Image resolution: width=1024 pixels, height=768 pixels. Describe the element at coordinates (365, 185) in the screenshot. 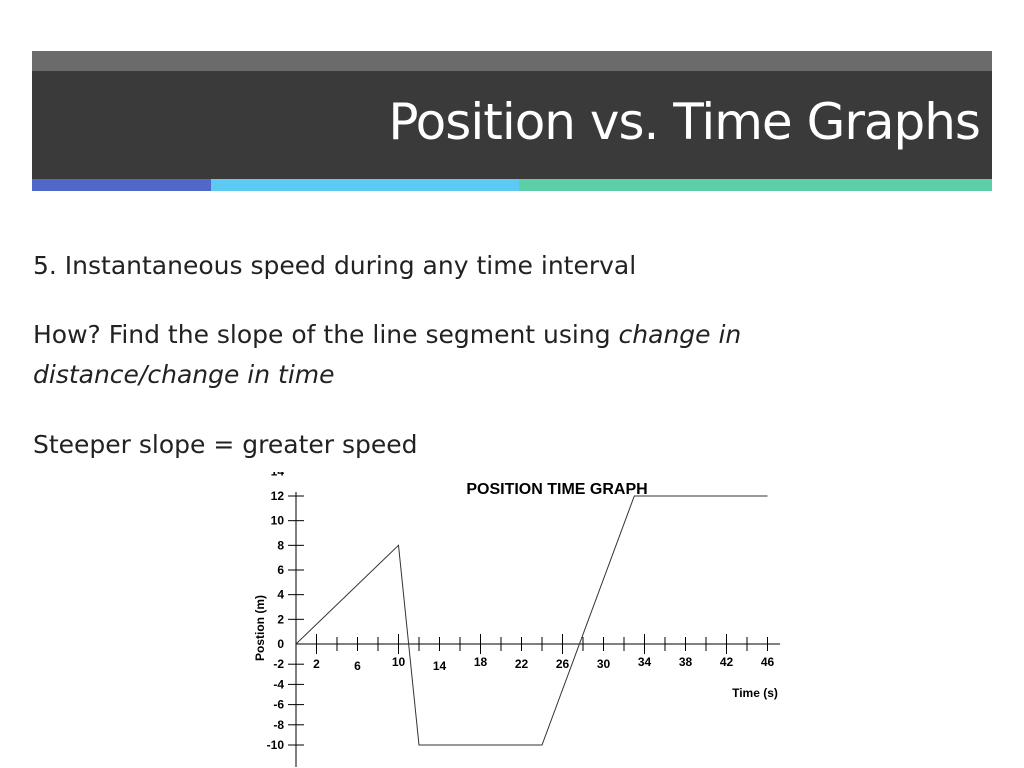

I see `accent-bar-light-blue` at that location.